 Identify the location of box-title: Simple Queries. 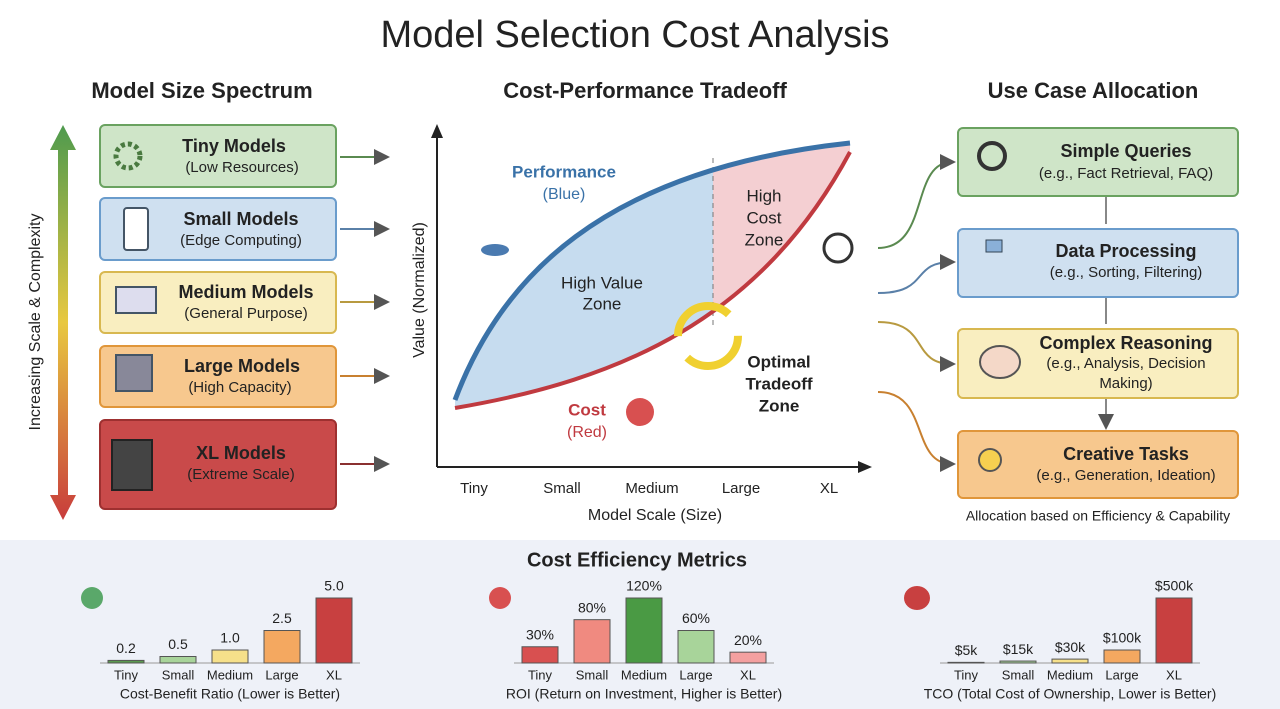
(1125, 151).